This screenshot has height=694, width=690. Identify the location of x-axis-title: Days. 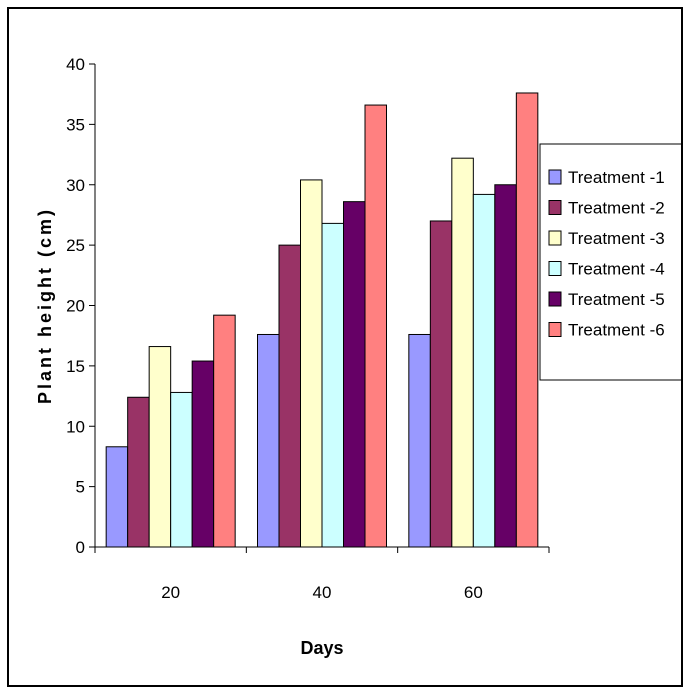
(321, 648).